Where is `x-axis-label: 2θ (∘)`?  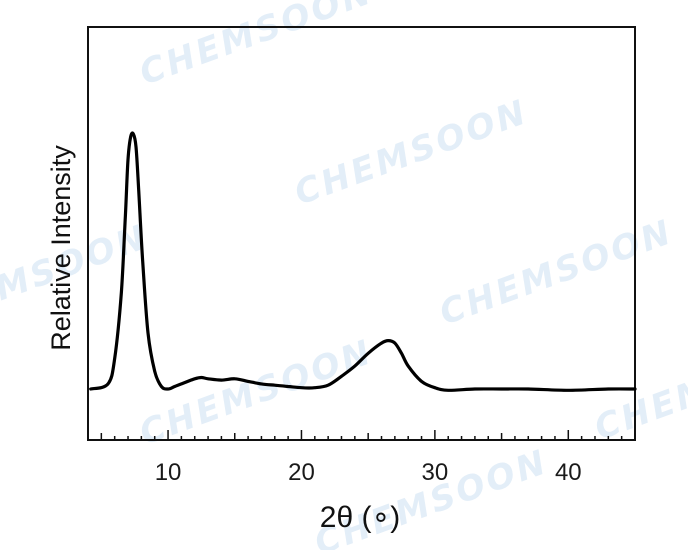
x-axis-label: 2θ (∘) is located at coordinates (360, 517).